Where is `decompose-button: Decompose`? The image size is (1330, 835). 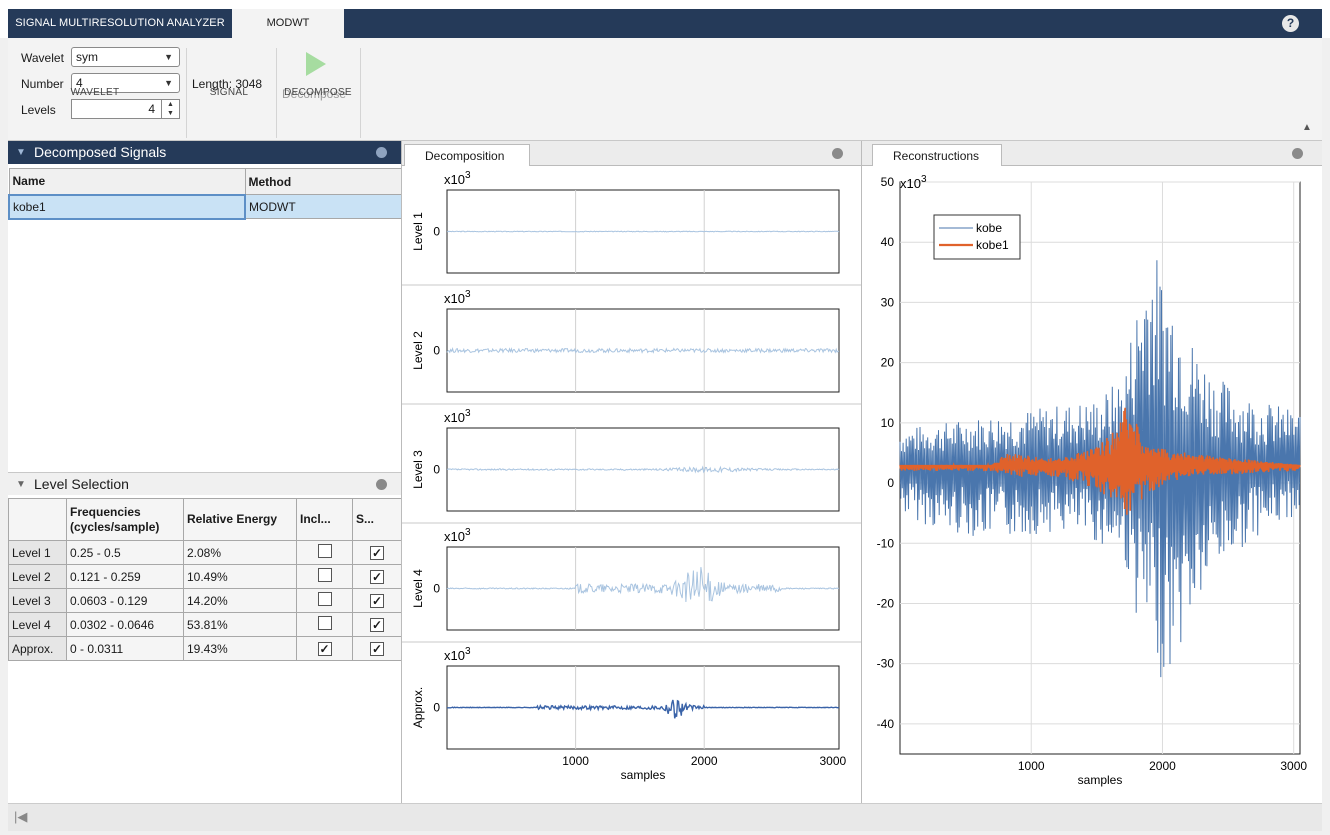 decompose-button: Decompose is located at coordinates (314, 94).